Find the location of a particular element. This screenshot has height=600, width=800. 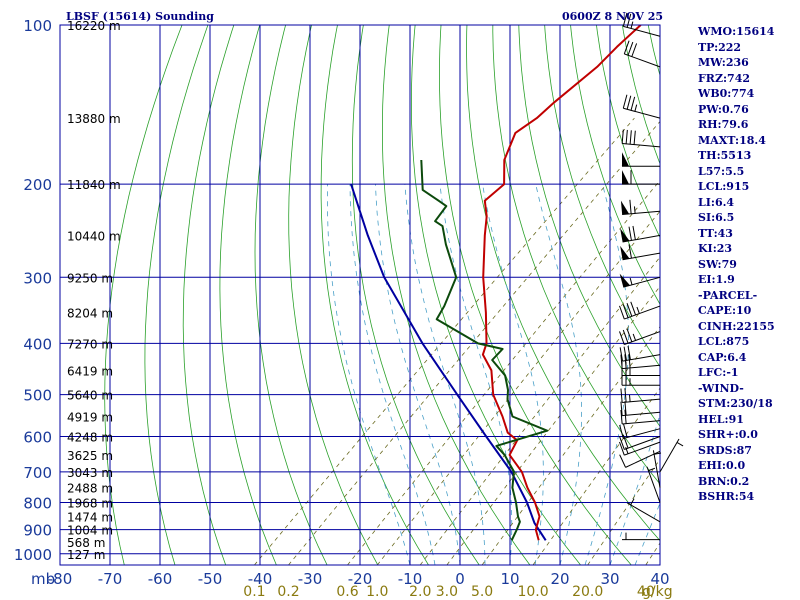

index-item: SHR+:0.0 is located at coordinates (728, 434).